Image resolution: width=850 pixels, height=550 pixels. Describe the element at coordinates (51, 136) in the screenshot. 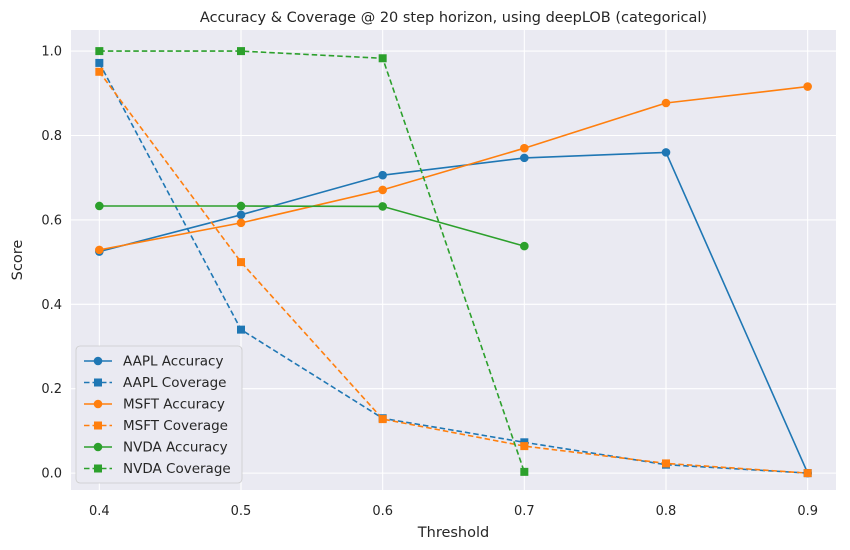

I see `y-tick-label: 0.8` at that location.